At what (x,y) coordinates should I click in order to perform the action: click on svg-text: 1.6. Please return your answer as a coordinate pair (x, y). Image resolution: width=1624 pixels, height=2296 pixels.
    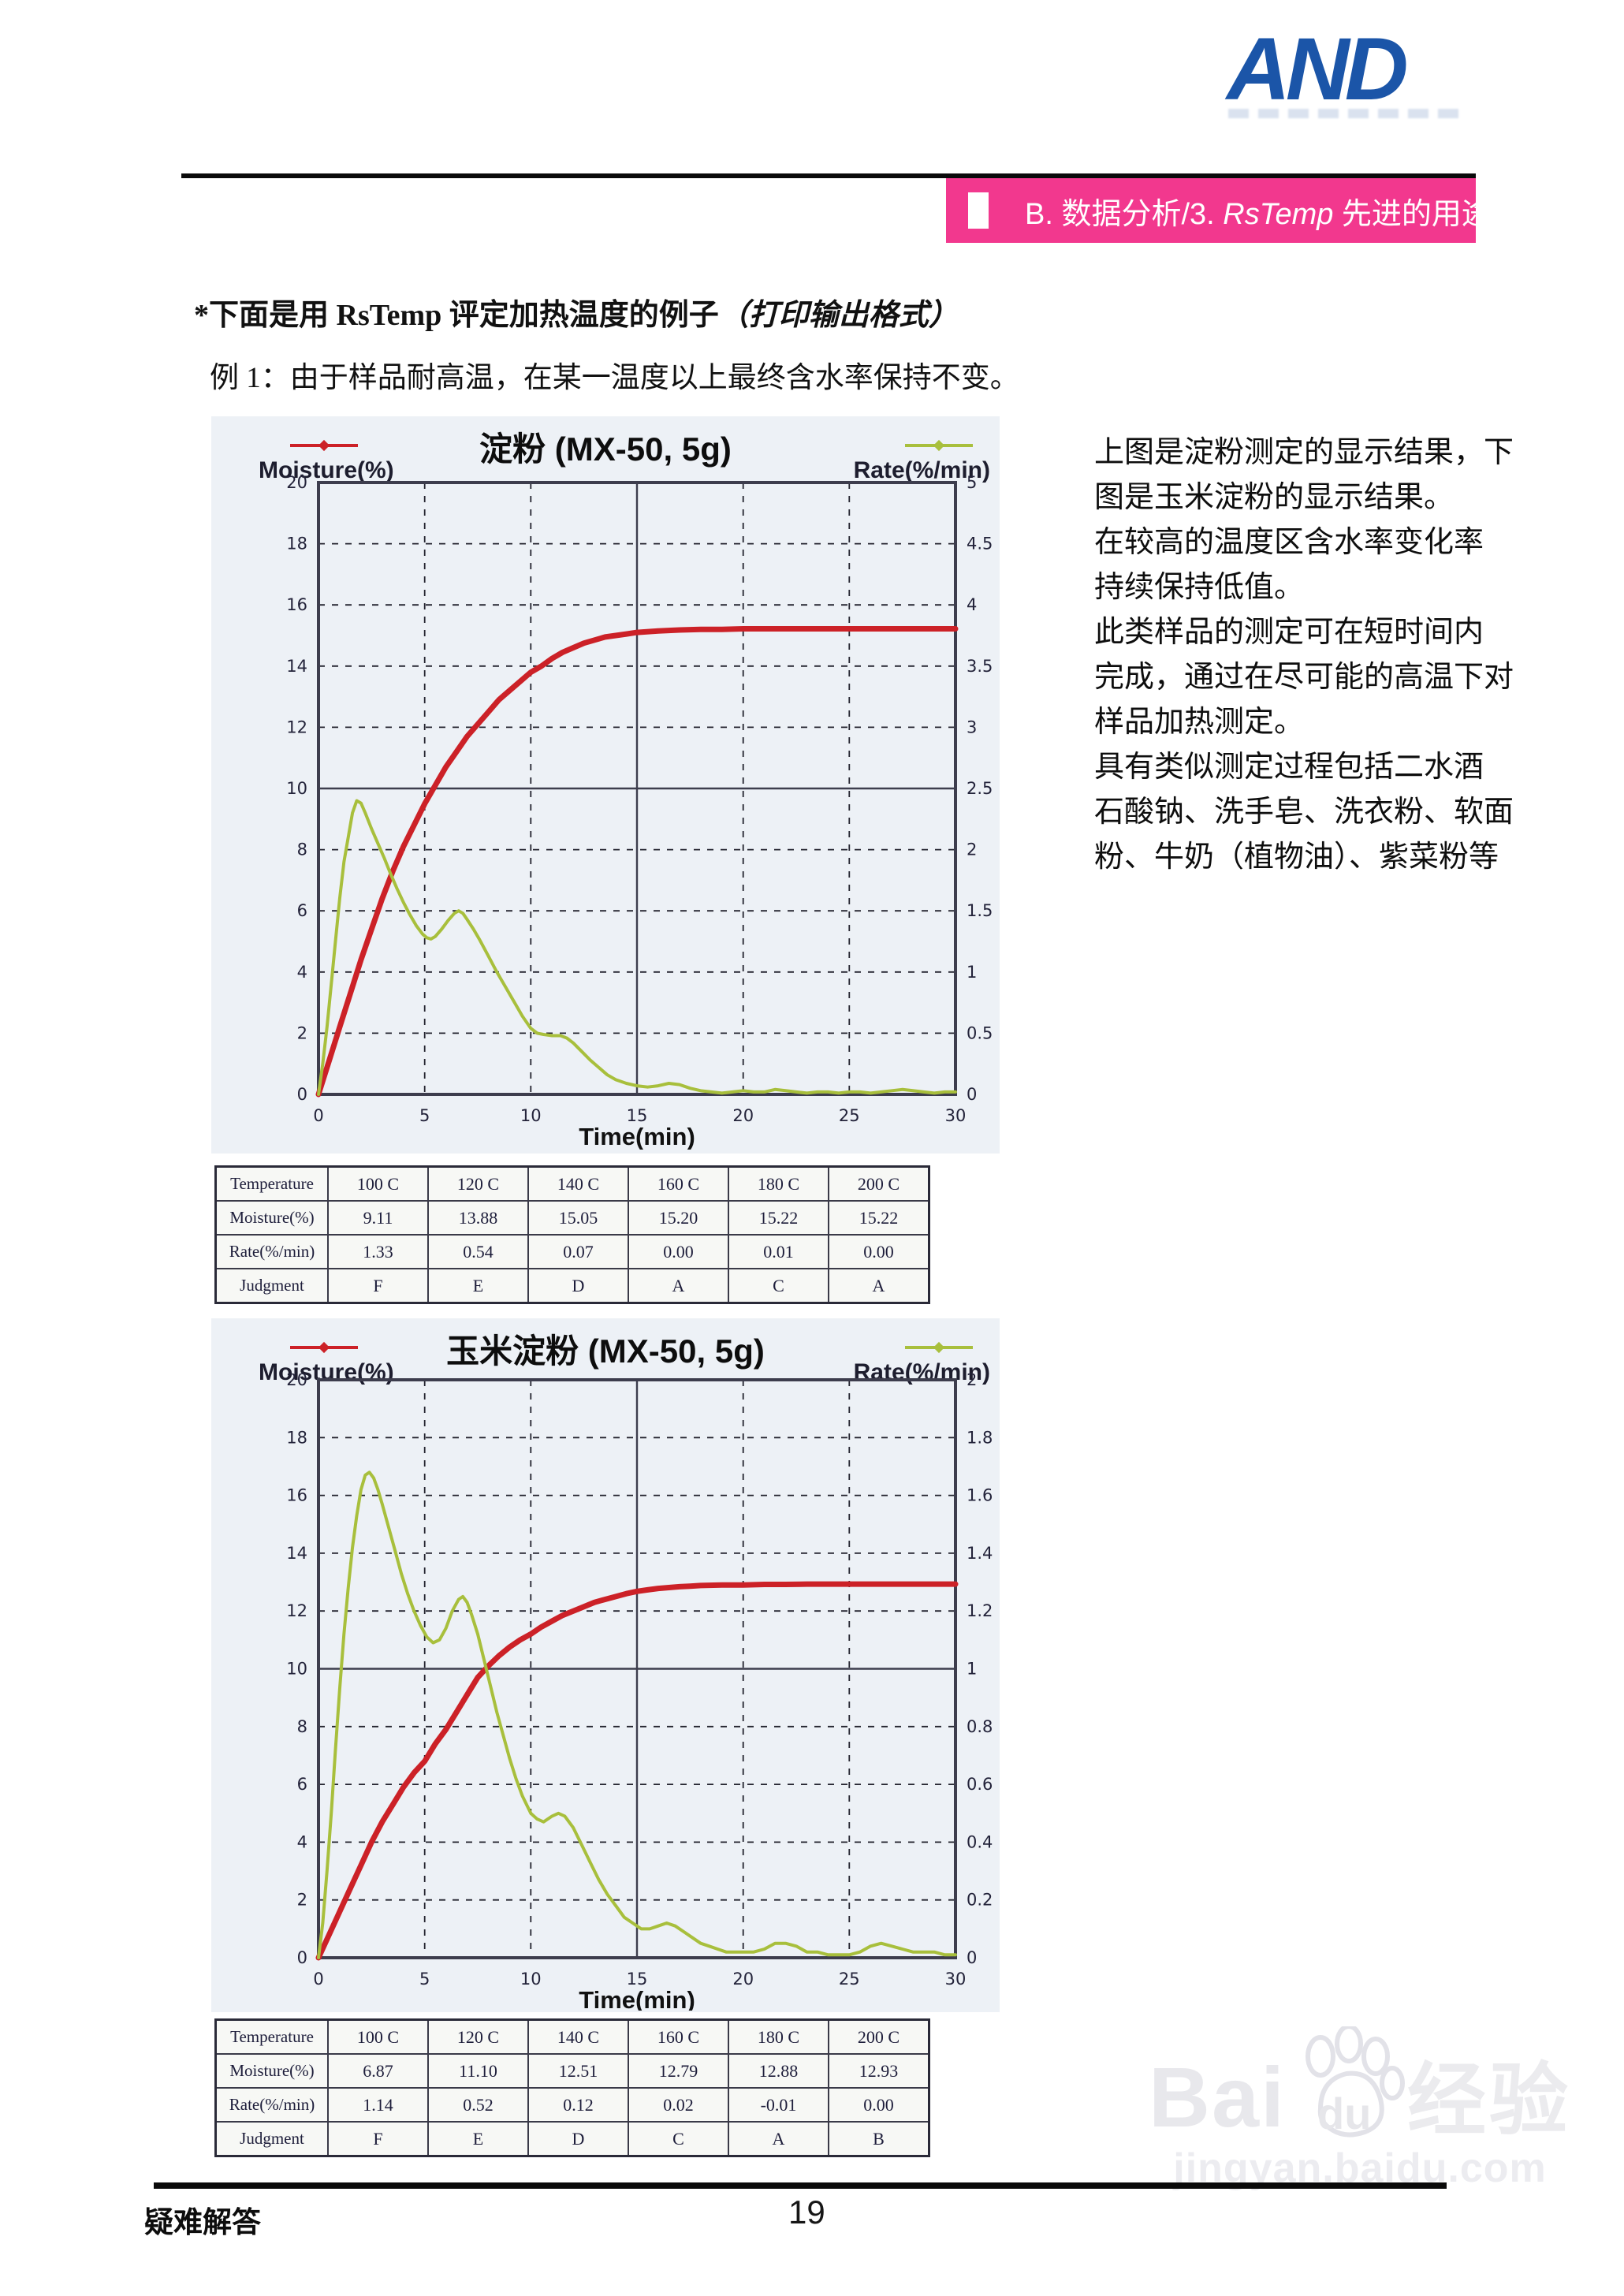
    Looking at the image, I should click on (980, 1495).